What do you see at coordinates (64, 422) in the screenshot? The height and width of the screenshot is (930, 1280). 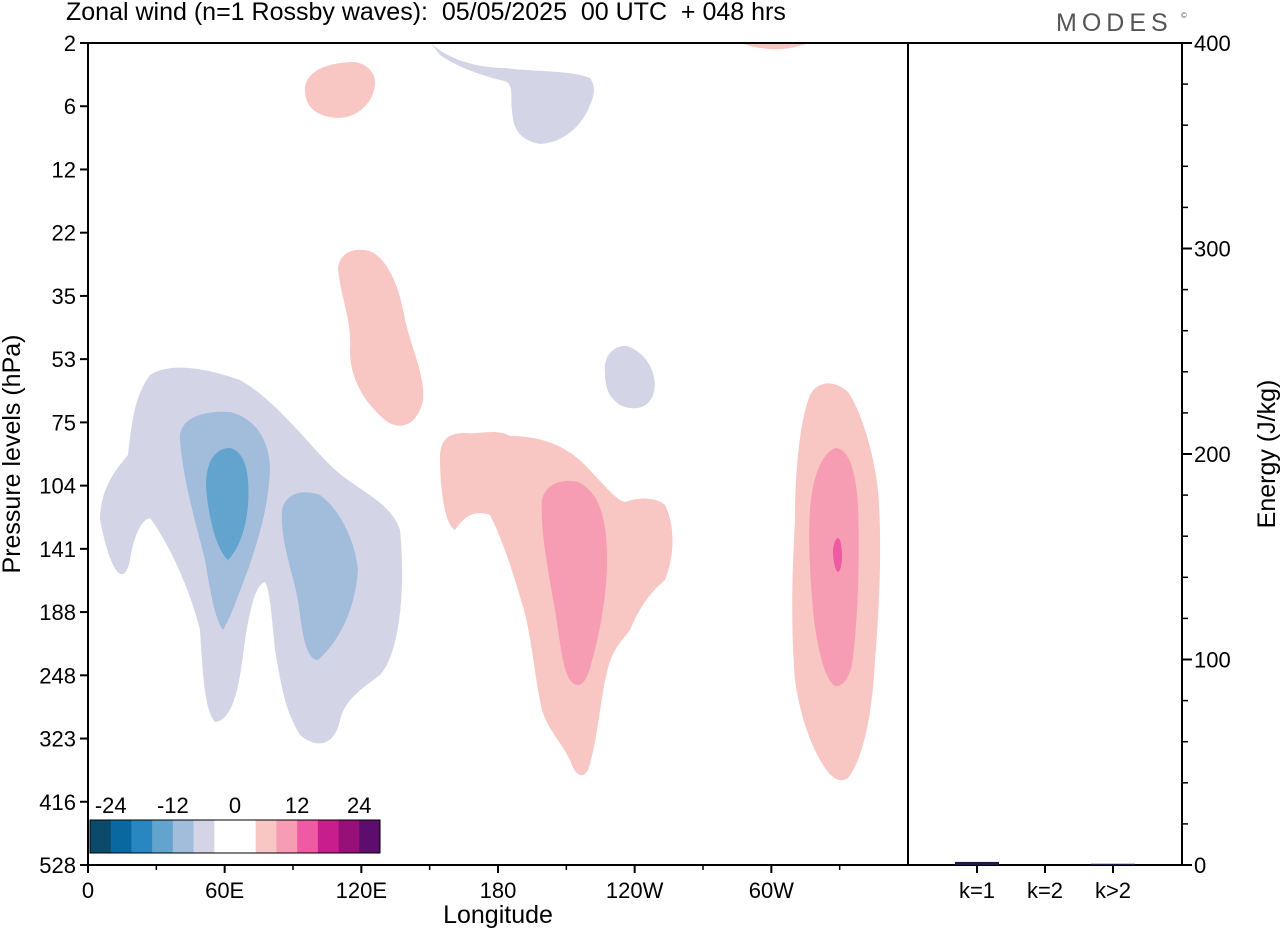 I see `y-tick-label: 75` at bounding box center [64, 422].